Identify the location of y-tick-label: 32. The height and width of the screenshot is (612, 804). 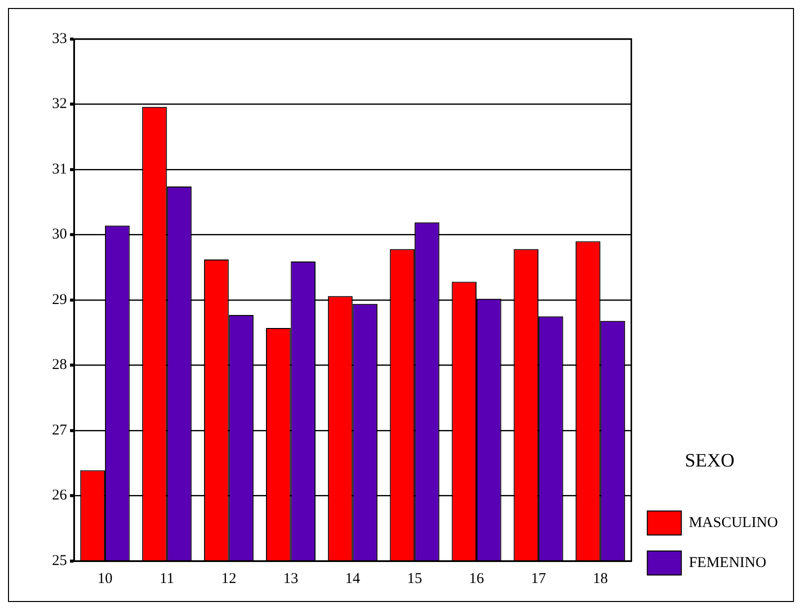
(59, 104).